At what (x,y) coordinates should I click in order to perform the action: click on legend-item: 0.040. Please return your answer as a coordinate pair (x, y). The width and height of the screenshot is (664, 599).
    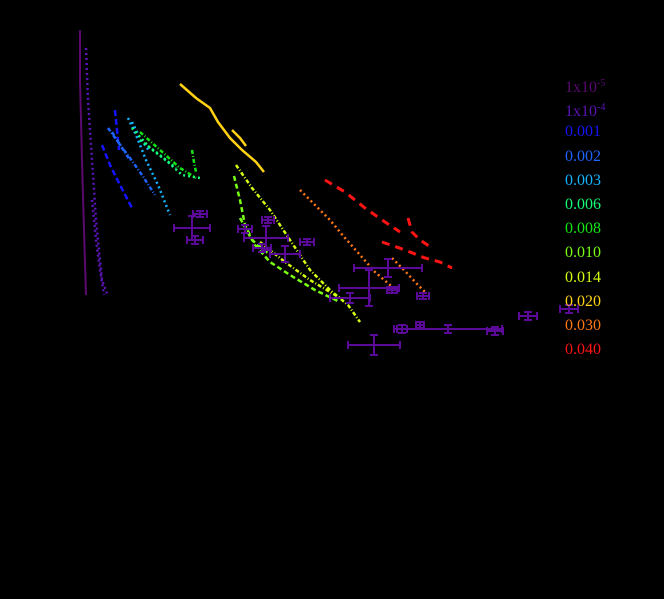
    Looking at the image, I should click on (585, 350).